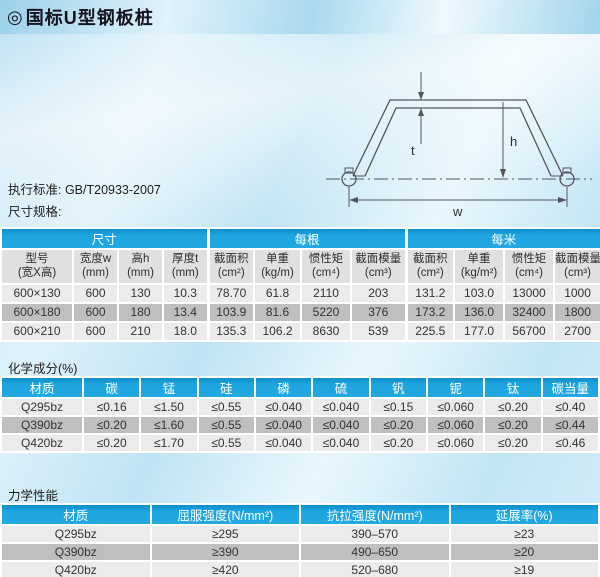 The width and height of the screenshot is (600, 577). I want to click on group-header-per-meter: 每米, so click(502, 238).